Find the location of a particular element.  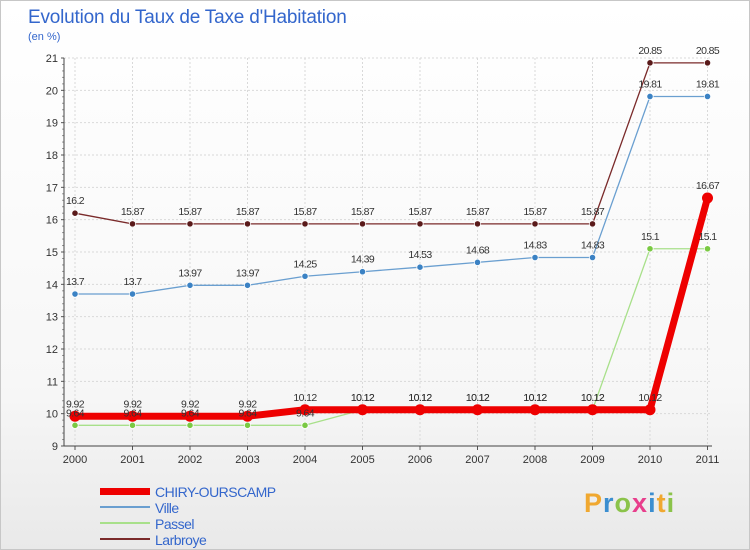

legend-swatch-chiry-ourscamp is located at coordinates (125, 491).